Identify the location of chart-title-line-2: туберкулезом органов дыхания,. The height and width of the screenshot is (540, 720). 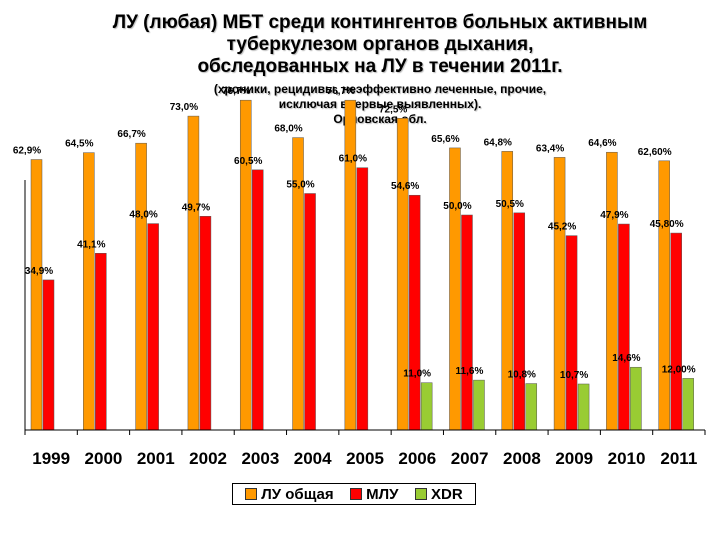
(380, 44).